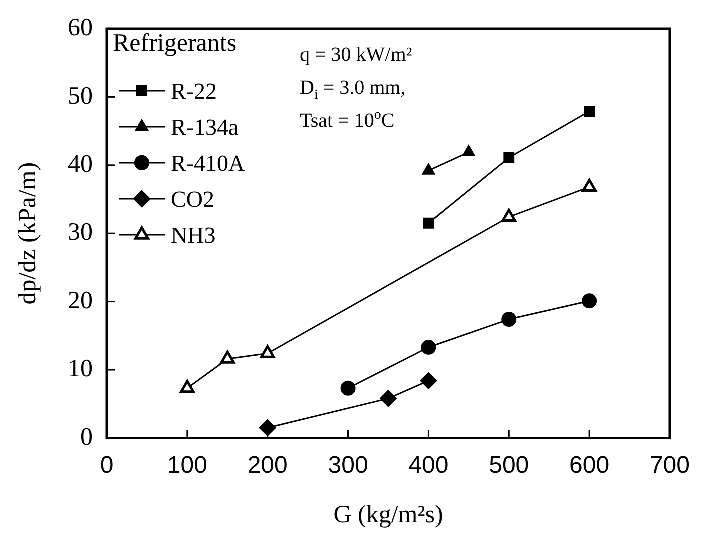 This screenshot has height=539, width=704. I want to click on x-axis-title: G (kg/m²s), so click(389, 515).